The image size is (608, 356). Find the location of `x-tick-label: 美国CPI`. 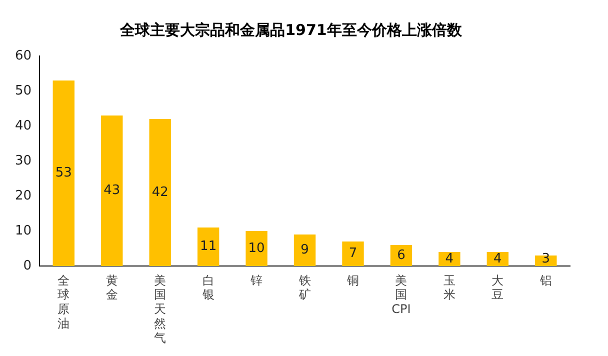

x-tick-label: 美国CPI is located at coordinates (401, 294).